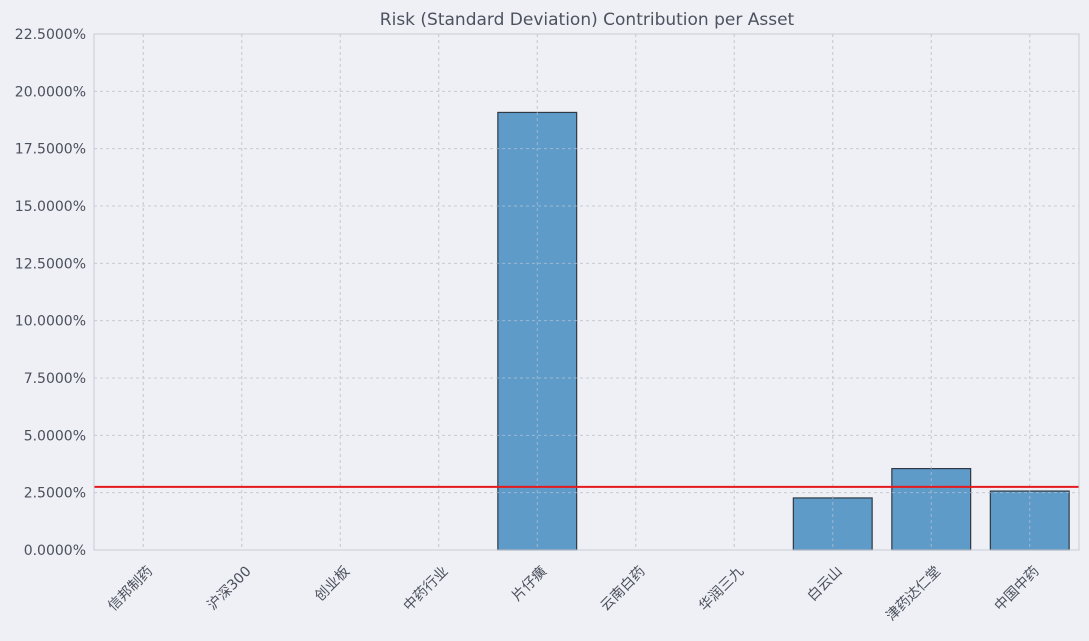  What do you see at coordinates (50, 322) in the screenshot?
I see `y-tick-label: 10.0000%` at bounding box center [50, 322].